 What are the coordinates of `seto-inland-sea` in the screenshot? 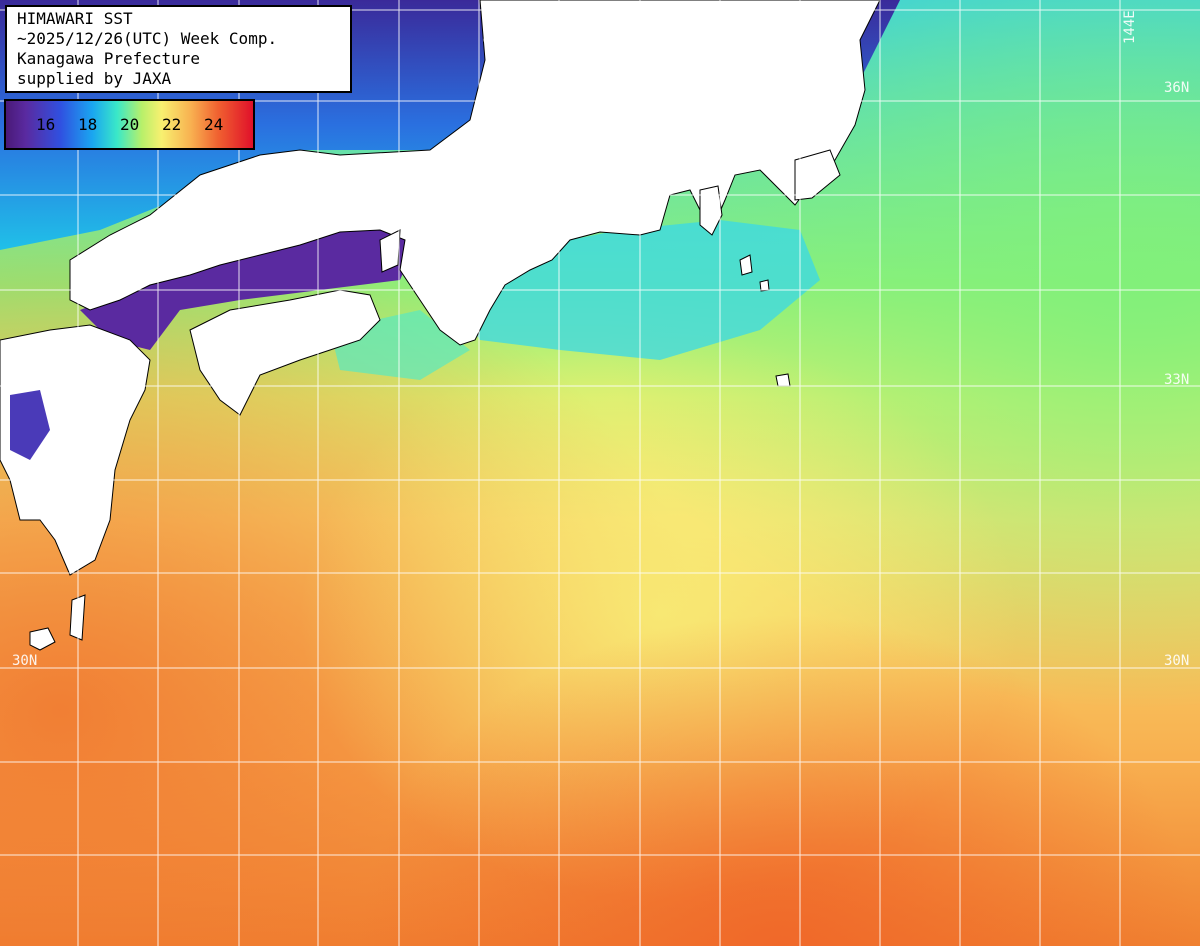 It's located at (250, 287).